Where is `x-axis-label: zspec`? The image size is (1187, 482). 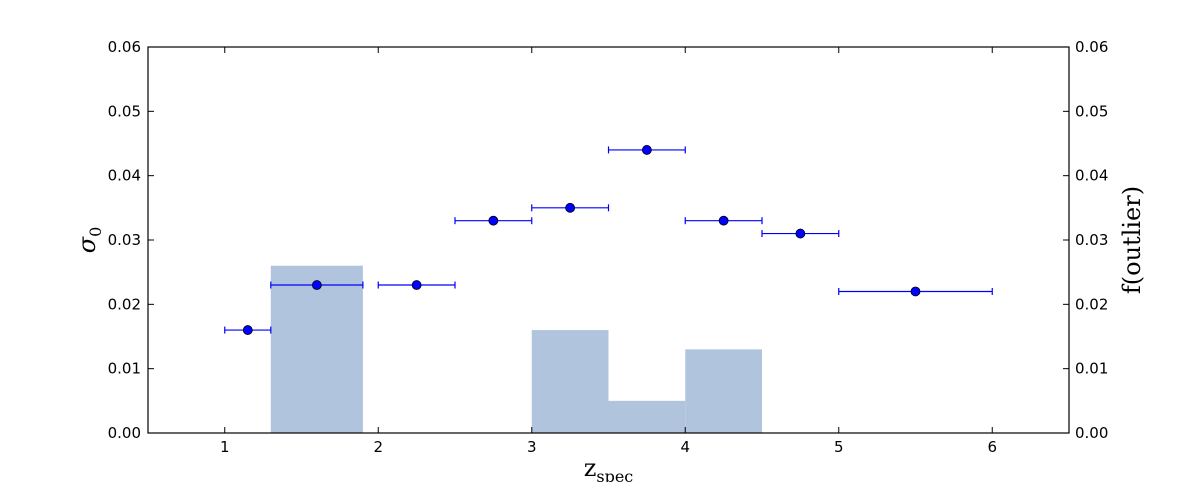 x-axis-label: zspec is located at coordinates (609, 468).